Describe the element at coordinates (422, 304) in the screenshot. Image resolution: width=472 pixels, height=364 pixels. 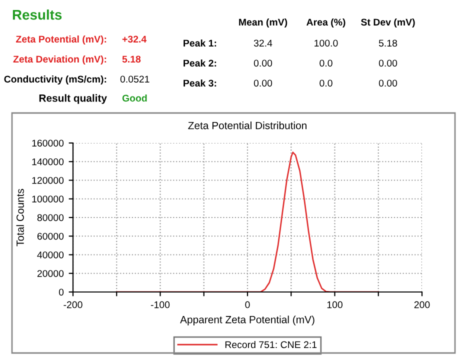
I see `x-tick-label: 200` at that location.